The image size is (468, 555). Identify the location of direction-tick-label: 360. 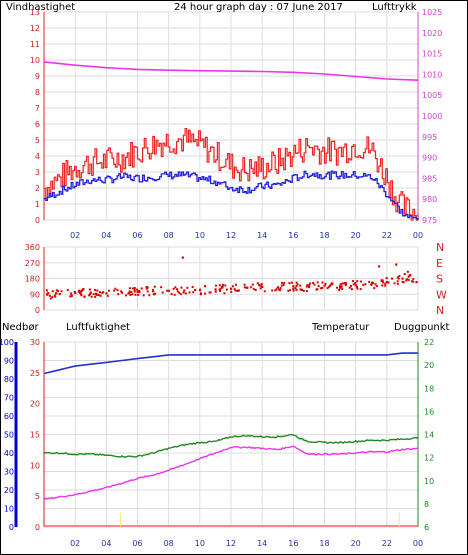
(32, 247).